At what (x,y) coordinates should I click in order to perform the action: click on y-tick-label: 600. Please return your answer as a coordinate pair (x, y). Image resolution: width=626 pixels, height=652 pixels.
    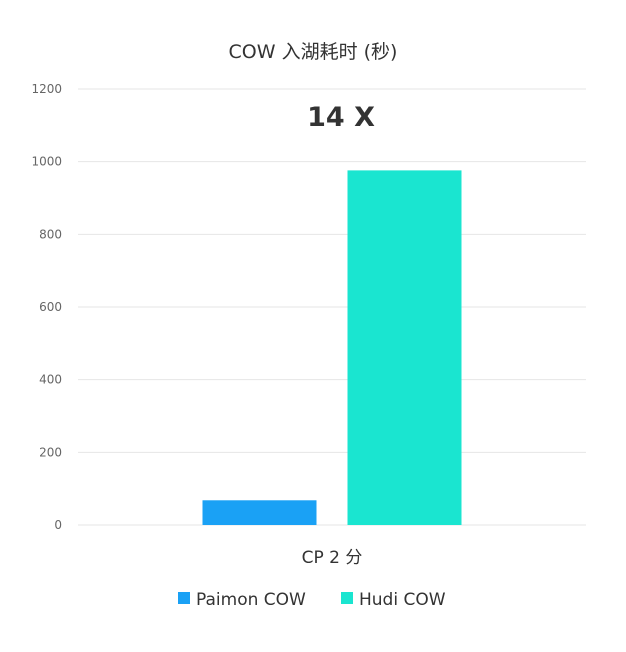
    Looking at the image, I should click on (50, 307).